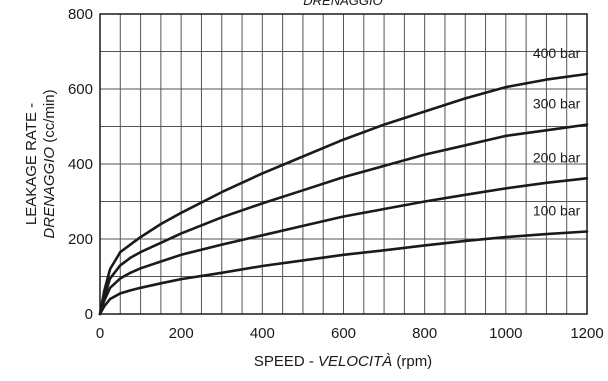 Image resolution: width=608 pixels, height=381 pixels. I want to click on y-tick-label: 0, so click(89, 314).